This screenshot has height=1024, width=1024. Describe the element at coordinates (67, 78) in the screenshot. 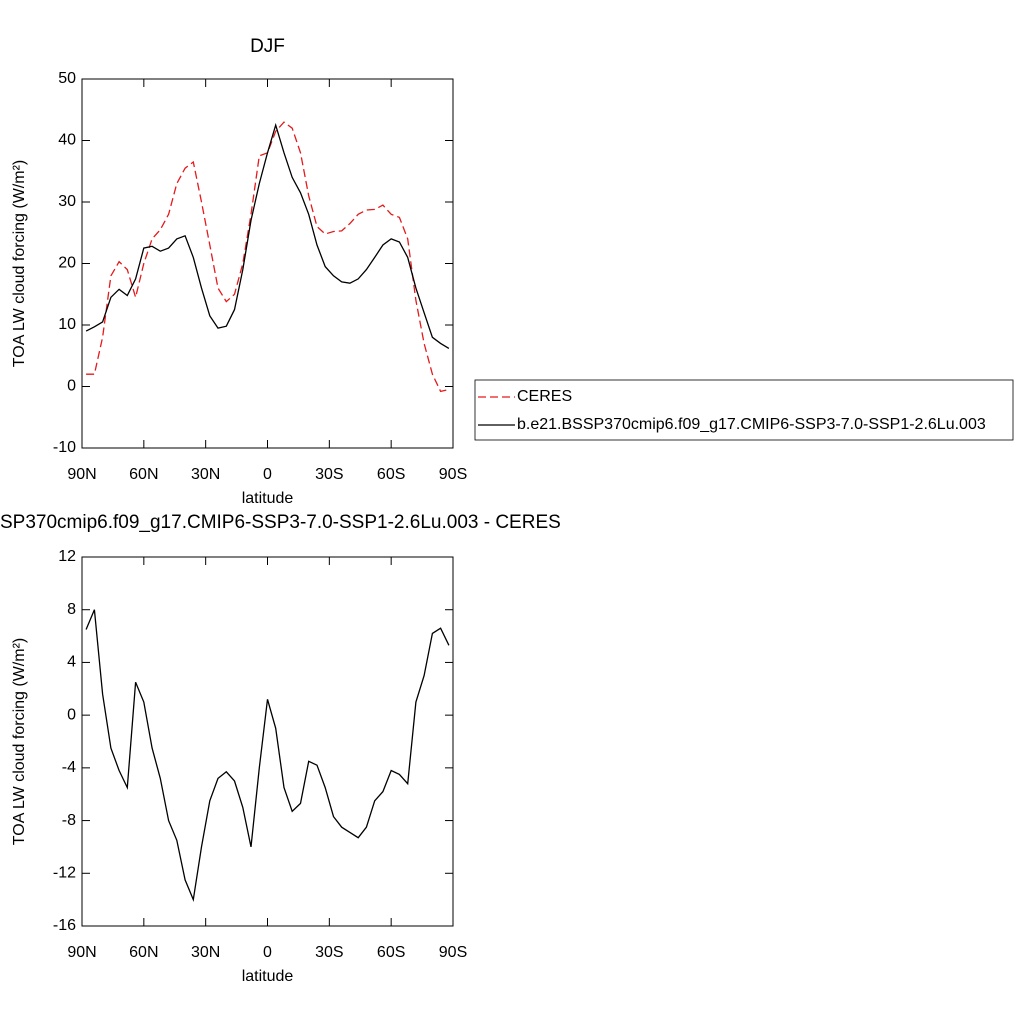

I see `y-tick-label: 50` at that location.